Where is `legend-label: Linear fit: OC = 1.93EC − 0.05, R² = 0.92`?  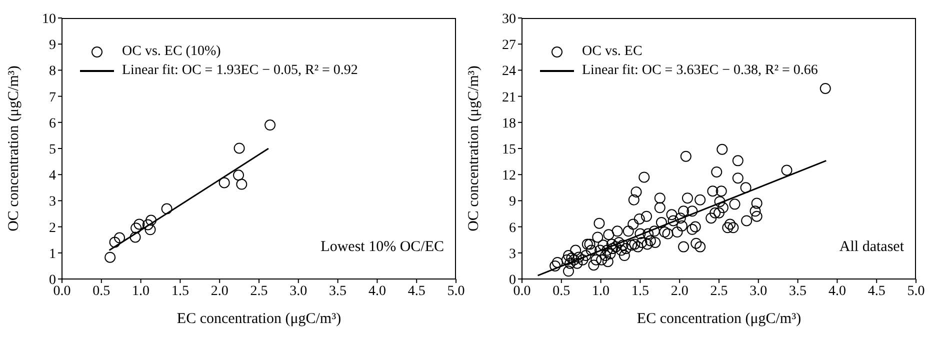
legend-label: Linear fit: OC = 1.93EC − 0.05, R² = 0.92 is located at coordinates (240, 71).